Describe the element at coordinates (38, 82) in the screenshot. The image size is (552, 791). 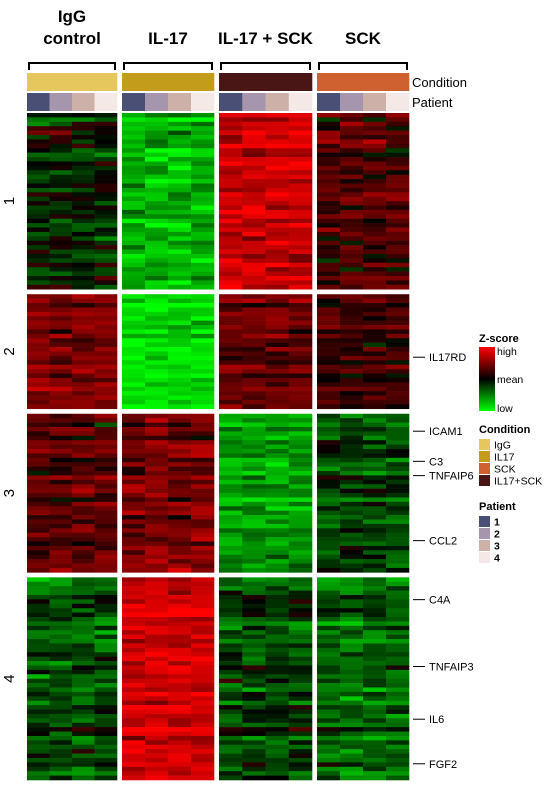
I see `condition-cell` at that location.